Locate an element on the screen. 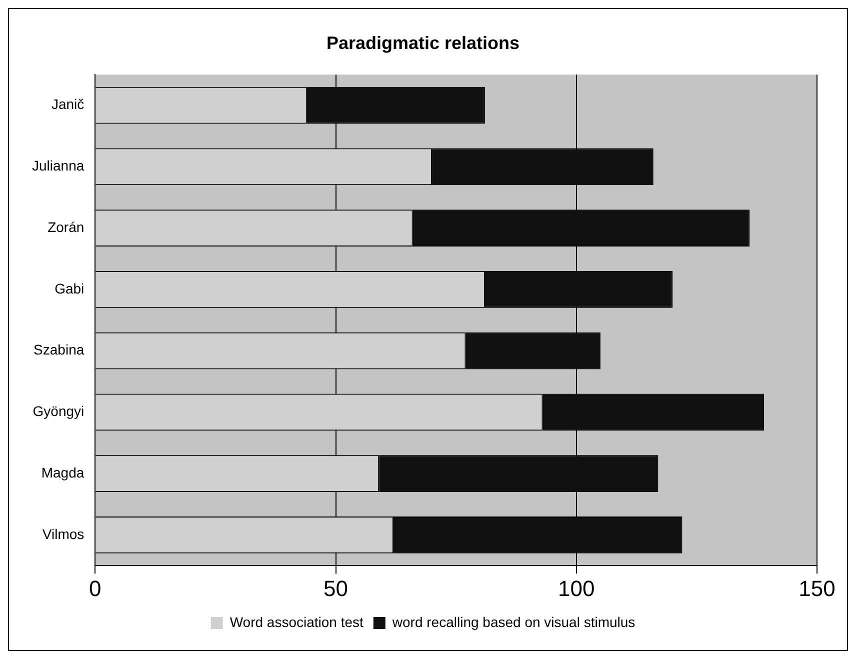 This screenshot has height=661, width=858. legend-label: Word association test is located at coordinates (297, 622).